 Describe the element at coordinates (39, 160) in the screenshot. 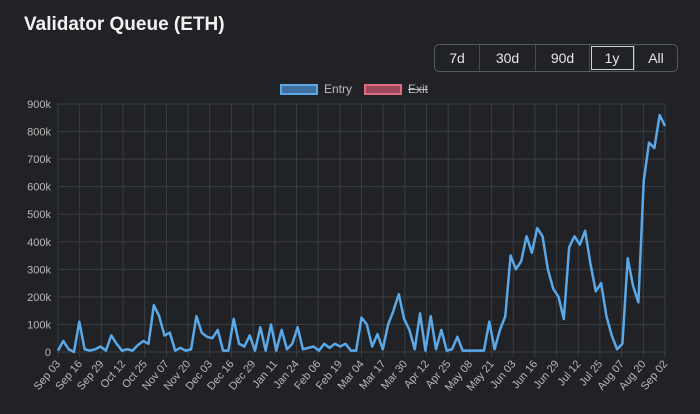

I see `y-tick-label: 700k` at that location.